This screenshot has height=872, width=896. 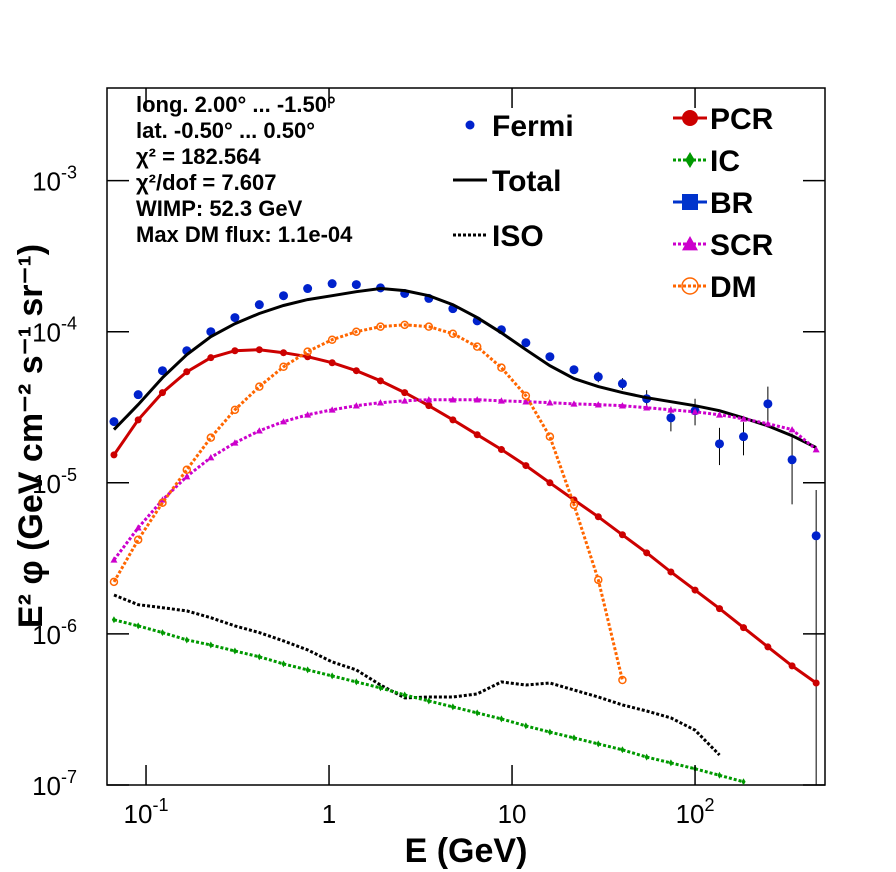 I want to click on legend-label: SCR, so click(x=742, y=245).